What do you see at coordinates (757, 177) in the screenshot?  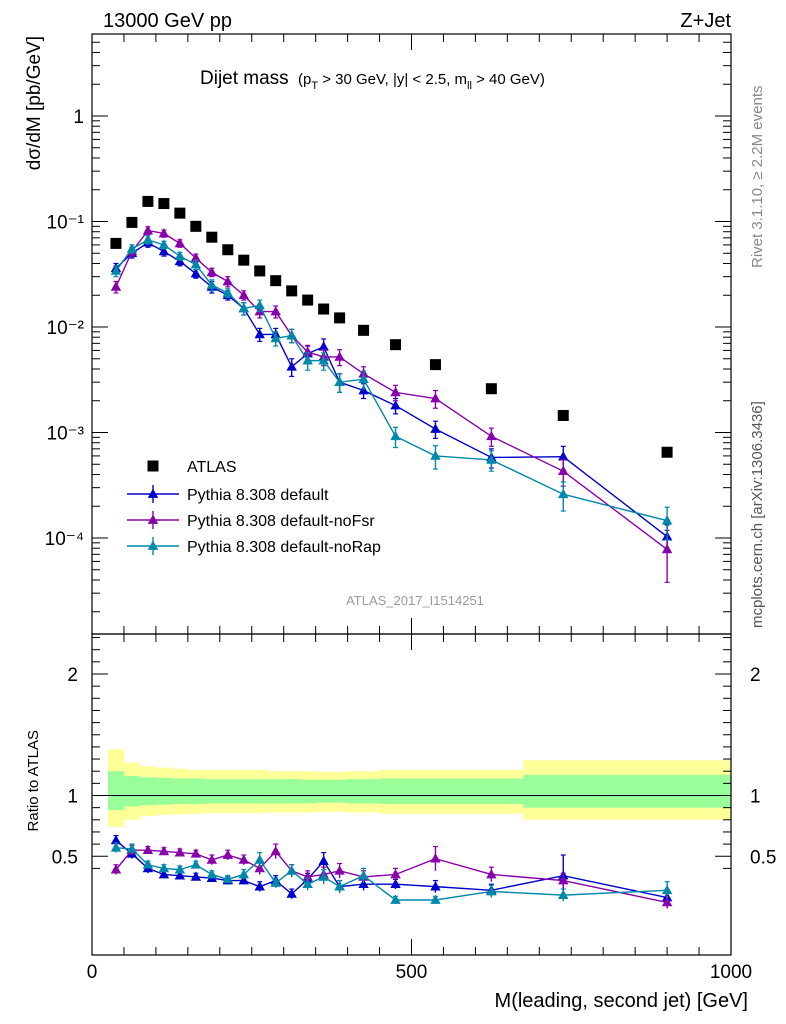 I see `rivet-label: Rivet 3.1.10, ≥ 2.2M events` at bounding box center [757, 177].